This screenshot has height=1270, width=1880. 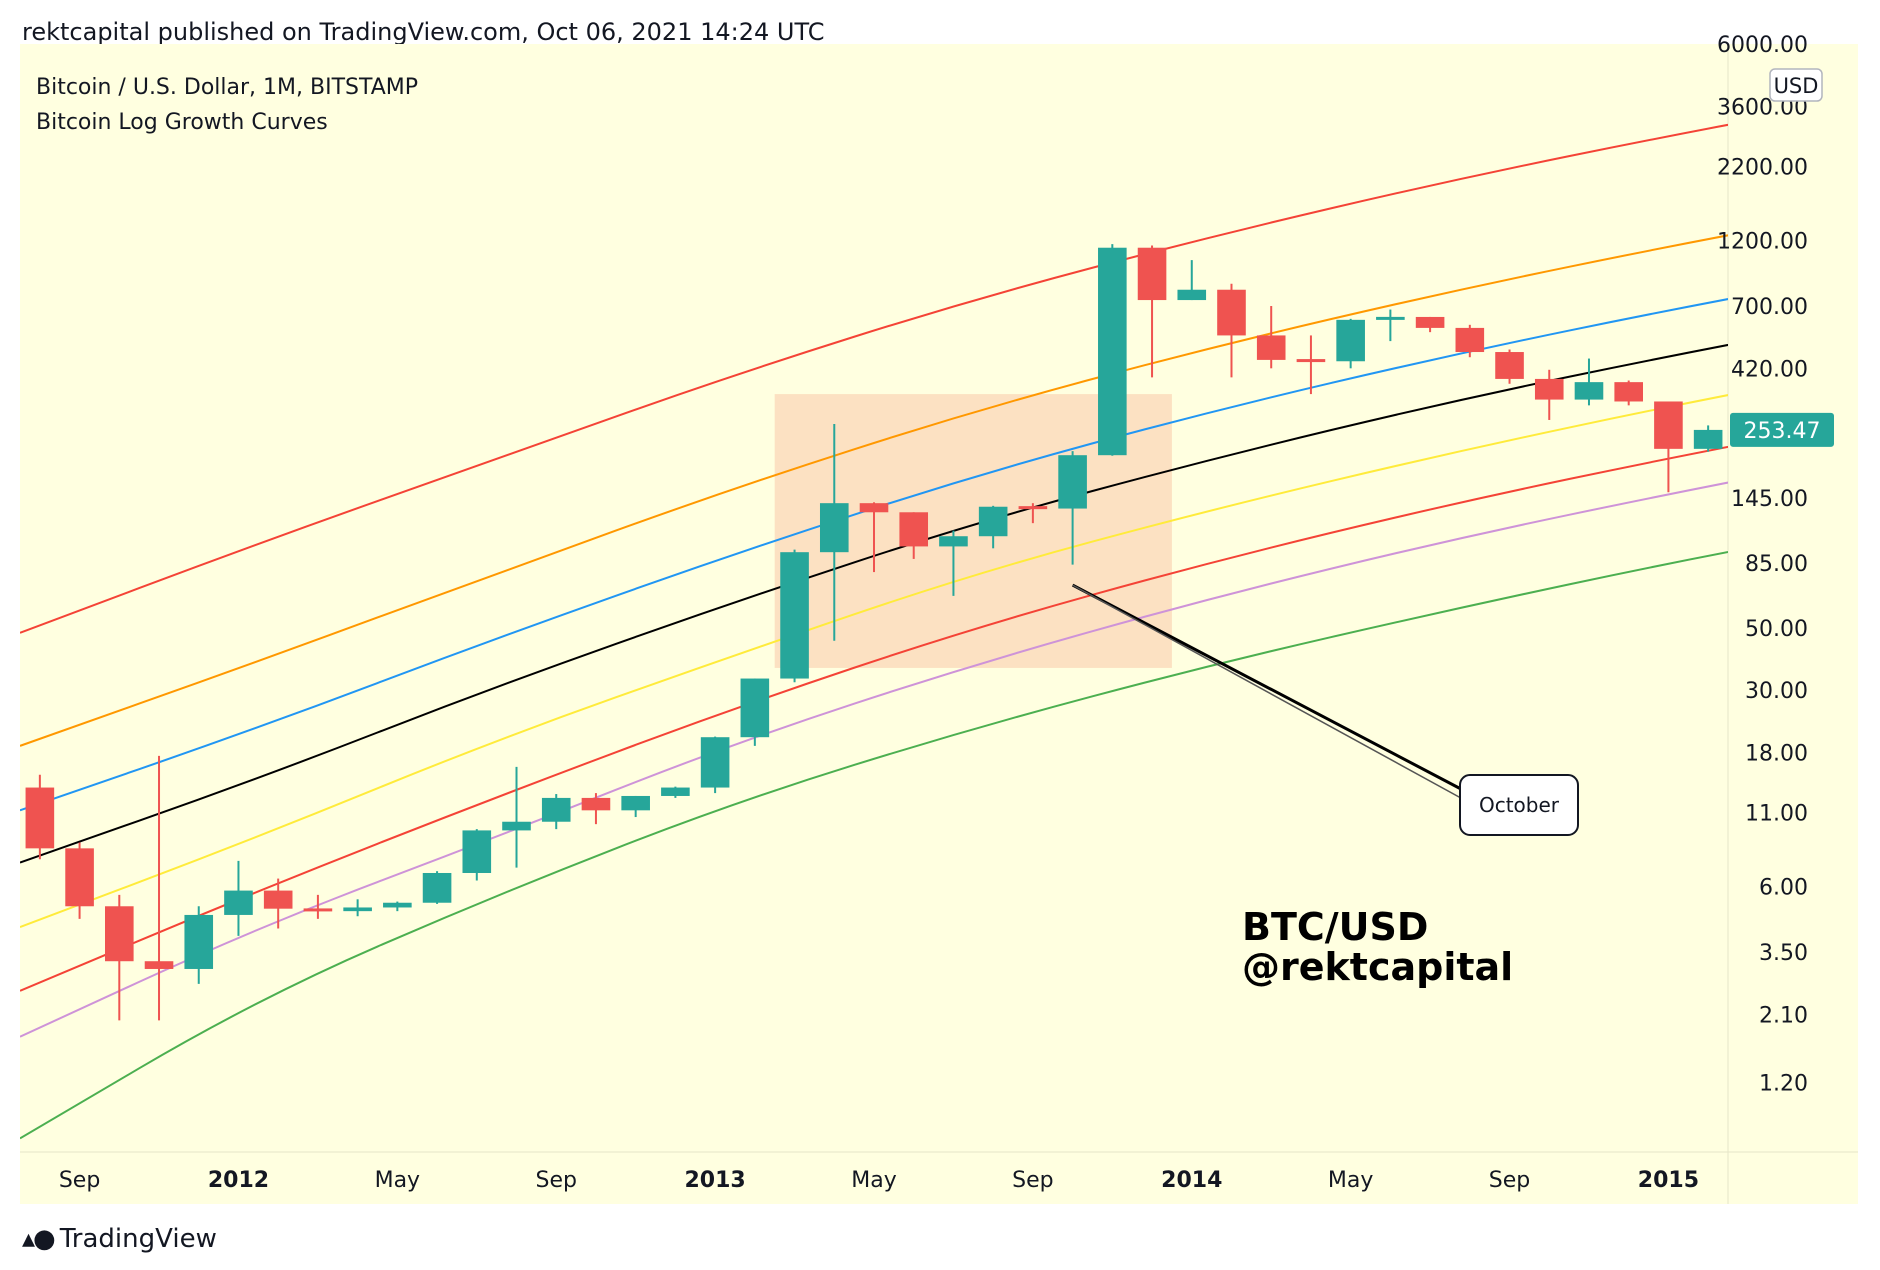 What do you see at coordinates (1762, 167) in the screenshot?
I see `price-tick-label: 2200.00` at bounding box center [1762, 167].